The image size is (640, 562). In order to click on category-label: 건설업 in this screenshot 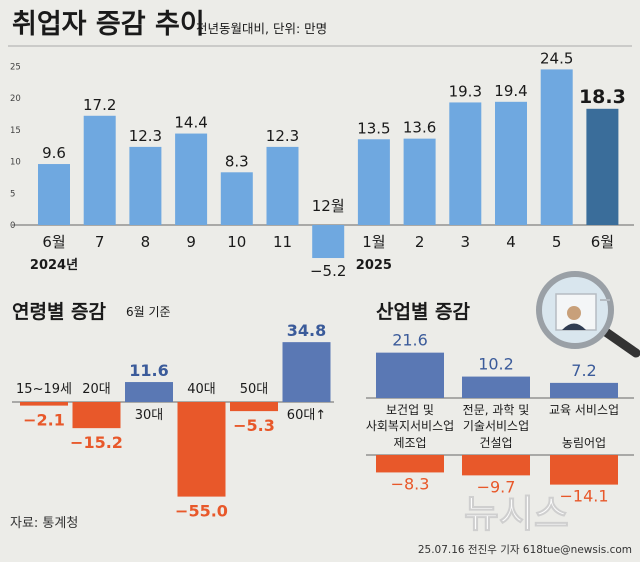, I will do `click(495, 443)`.